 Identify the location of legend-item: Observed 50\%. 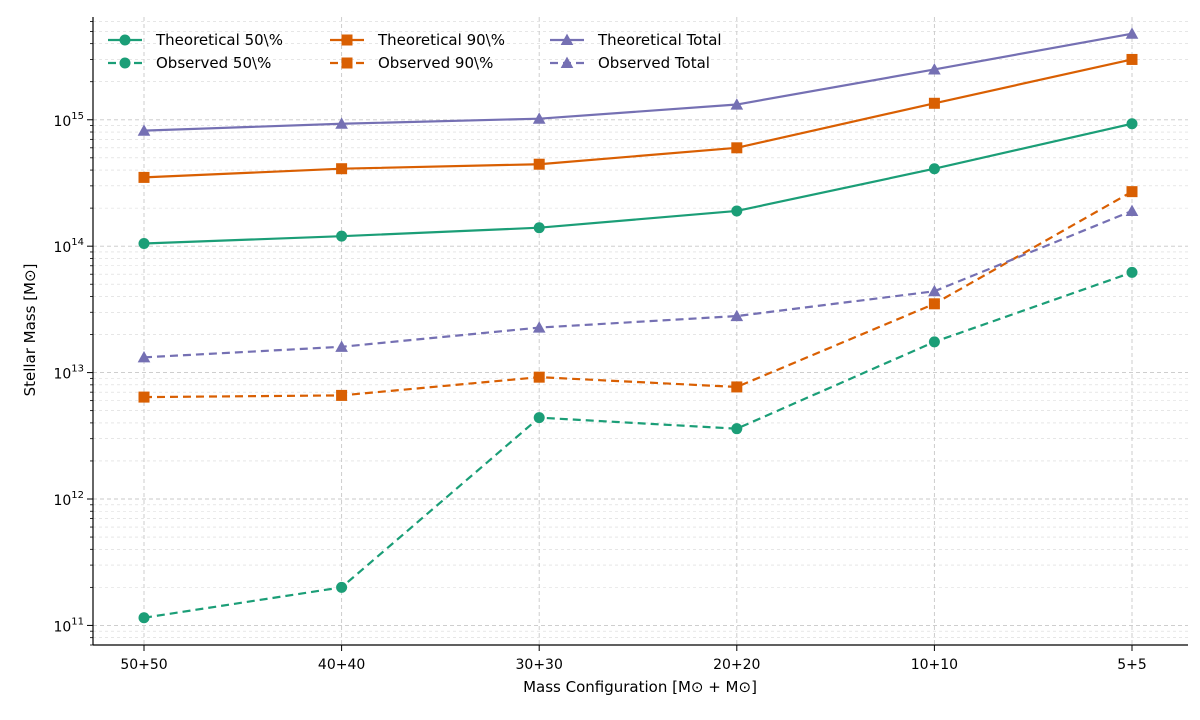
(189, 63).